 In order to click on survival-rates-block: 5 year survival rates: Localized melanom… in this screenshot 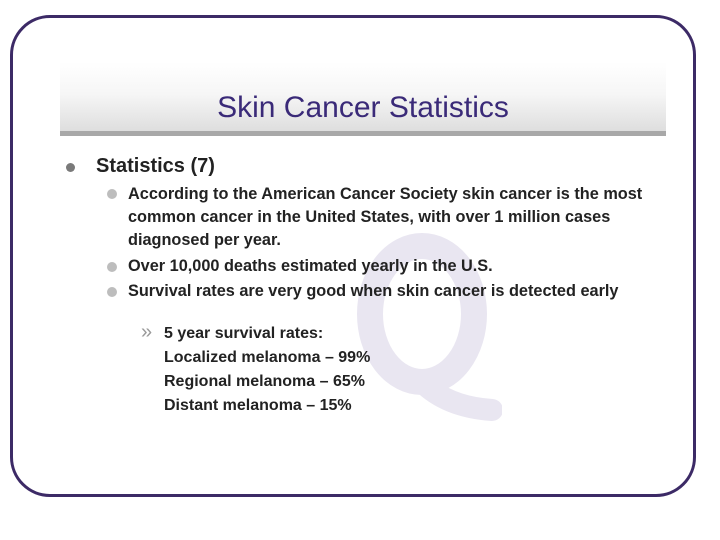, I will do `click(267, 370)`.